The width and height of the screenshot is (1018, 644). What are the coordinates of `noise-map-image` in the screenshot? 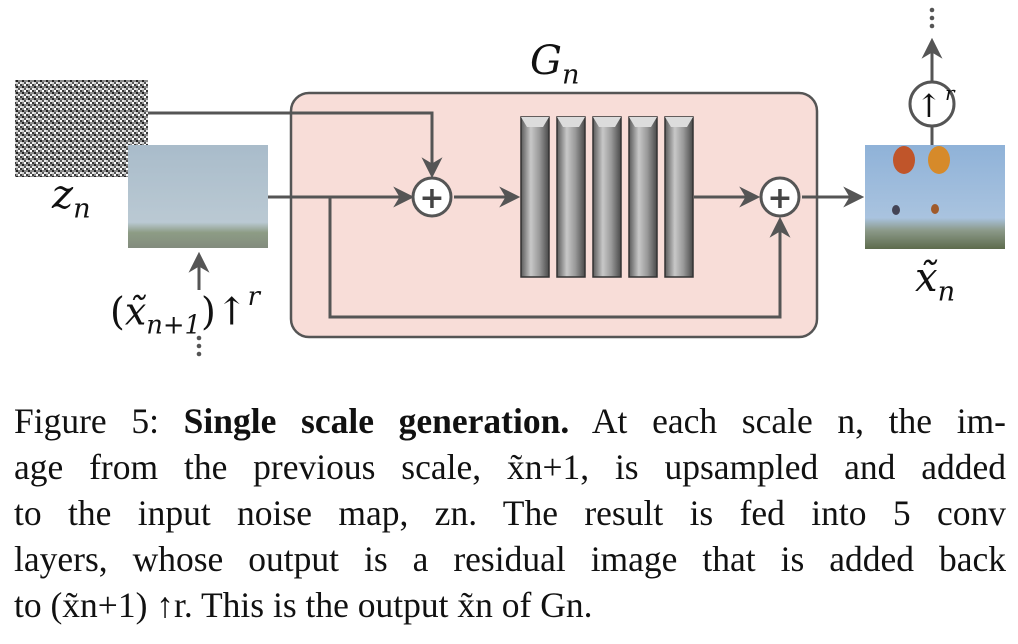 It's located at (81, 128).